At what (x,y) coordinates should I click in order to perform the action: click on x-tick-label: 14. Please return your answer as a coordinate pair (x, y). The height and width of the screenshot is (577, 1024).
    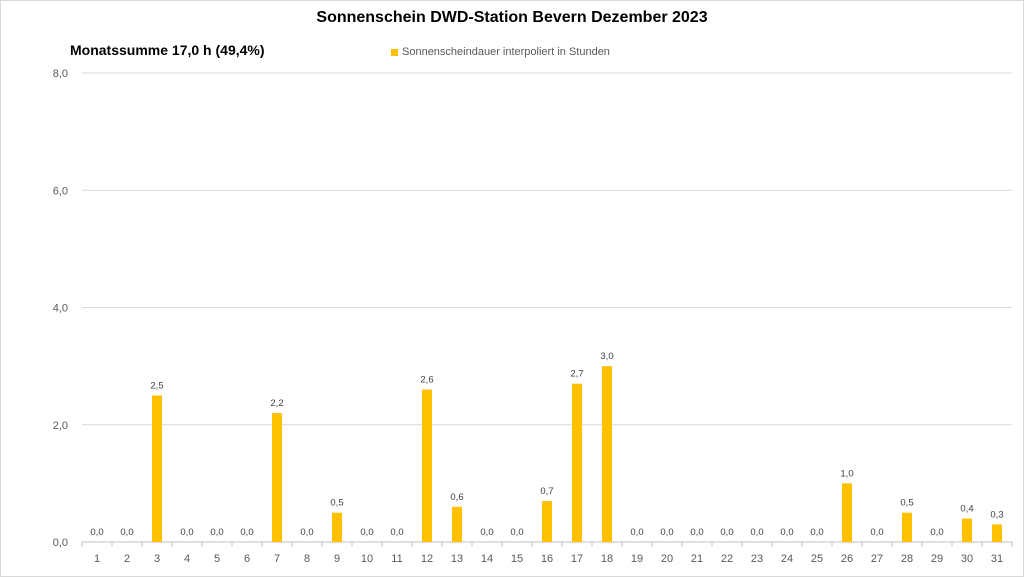
    Looking at the image, I should click on (487, 559).